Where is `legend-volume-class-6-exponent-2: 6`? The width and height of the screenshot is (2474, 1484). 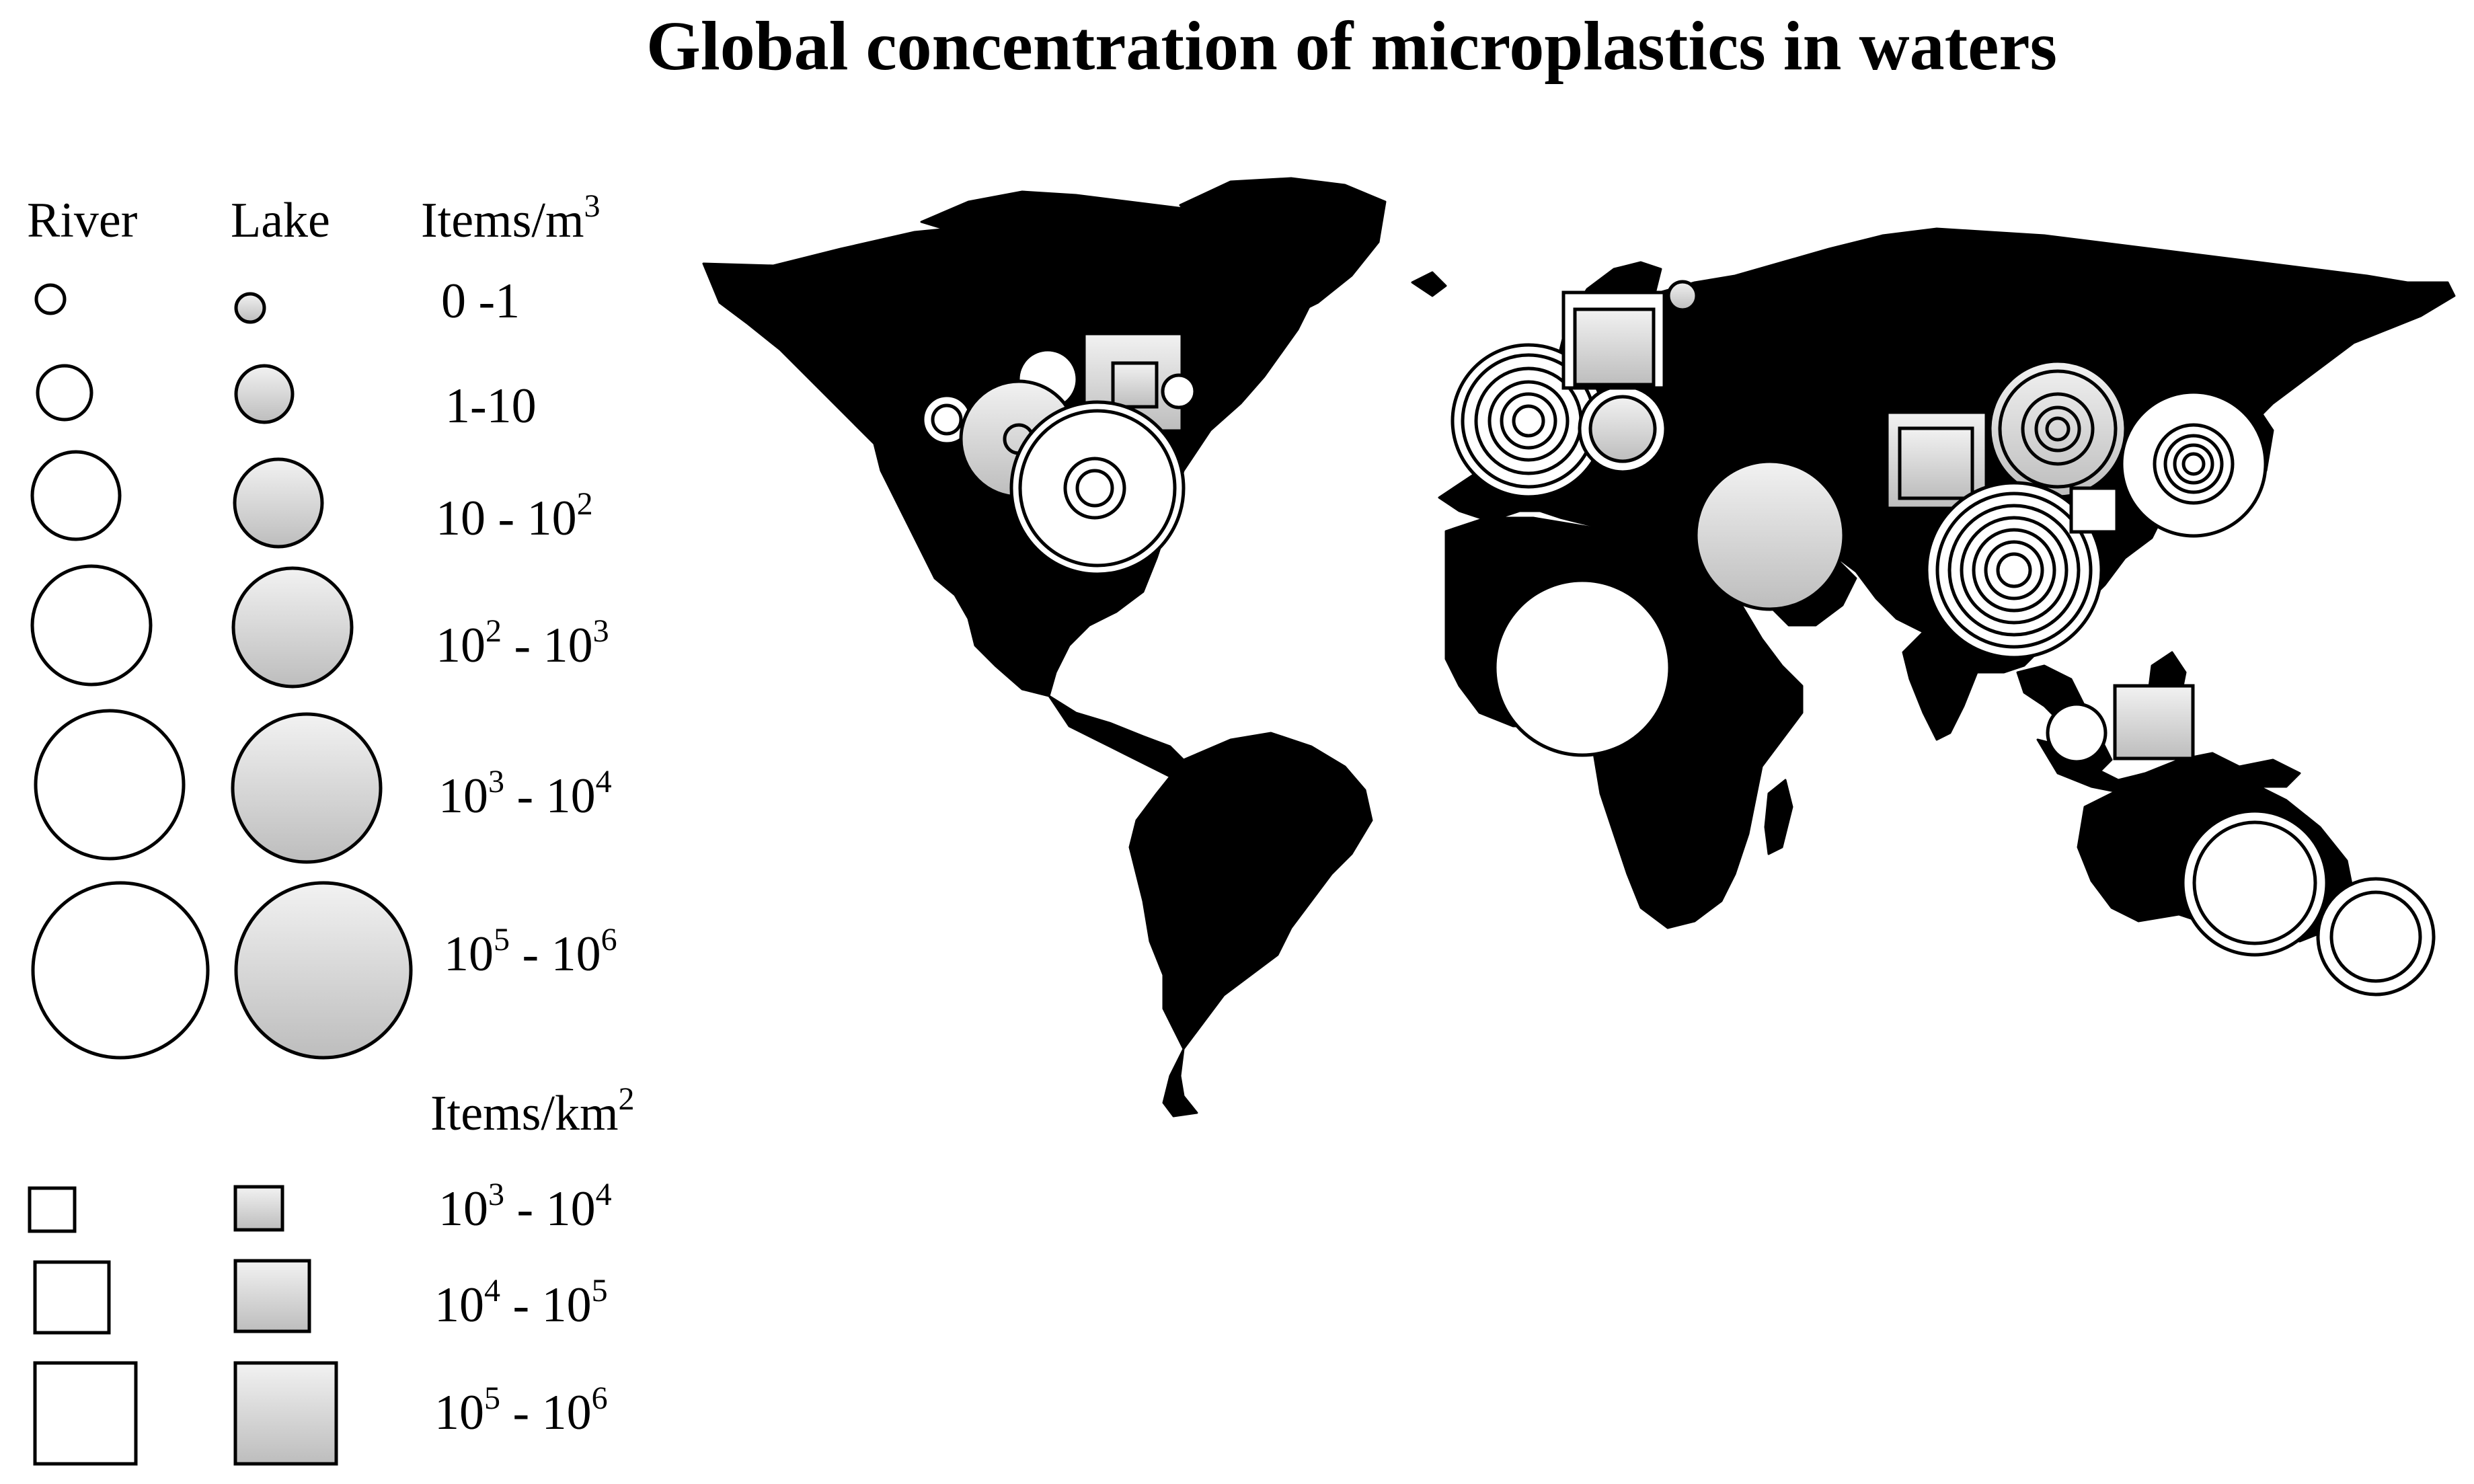 legend-volume-class-6-exponent-2: 6 is located at coordinates (609, 940).